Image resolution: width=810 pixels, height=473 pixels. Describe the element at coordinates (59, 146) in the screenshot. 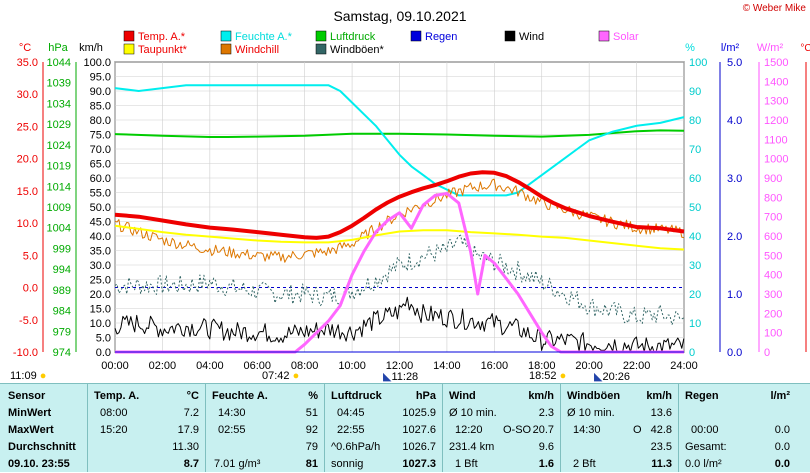

I see `tick-pressure: 1024` at that location.